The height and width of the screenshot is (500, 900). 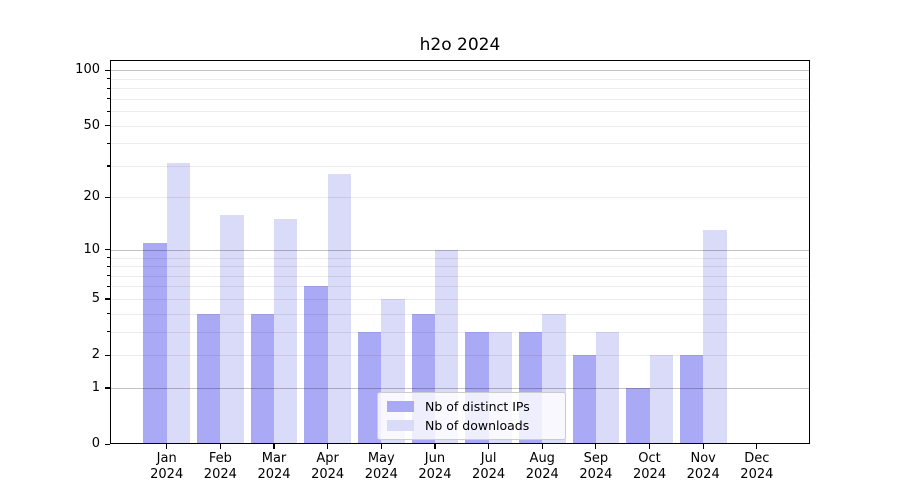 What do you see at coordinates (208, 378) in the screenshot?
I see `bar-nb-of-distinct-ips-feb-2024` at bounding box center [208, 378].